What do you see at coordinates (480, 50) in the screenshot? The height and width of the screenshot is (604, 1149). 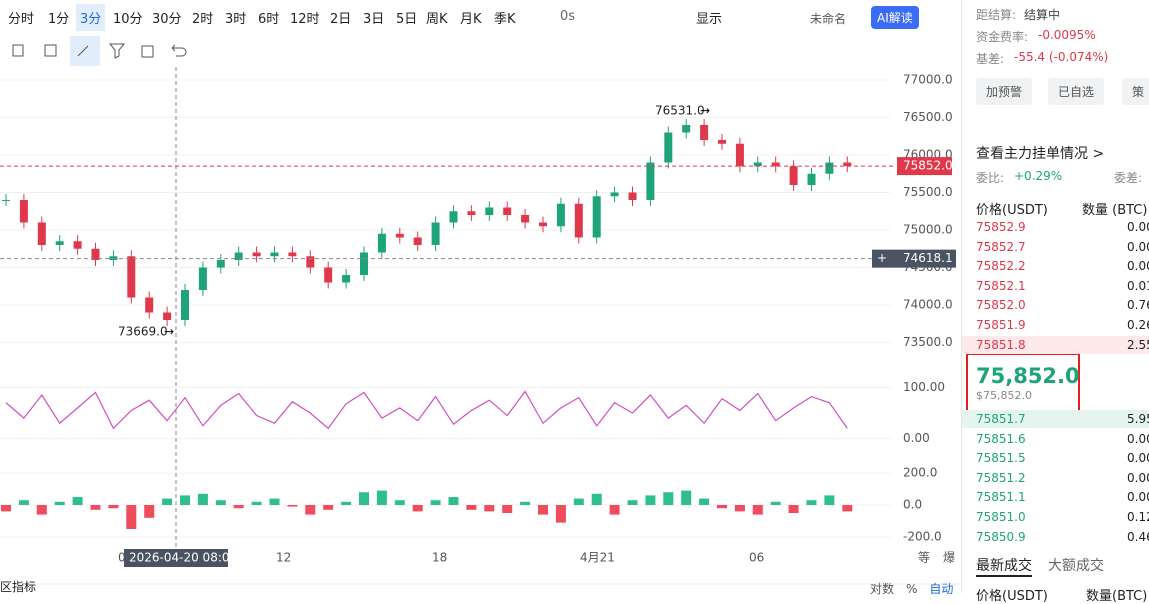 I see `drawing-toolbar` at bounding box center [480, 50].